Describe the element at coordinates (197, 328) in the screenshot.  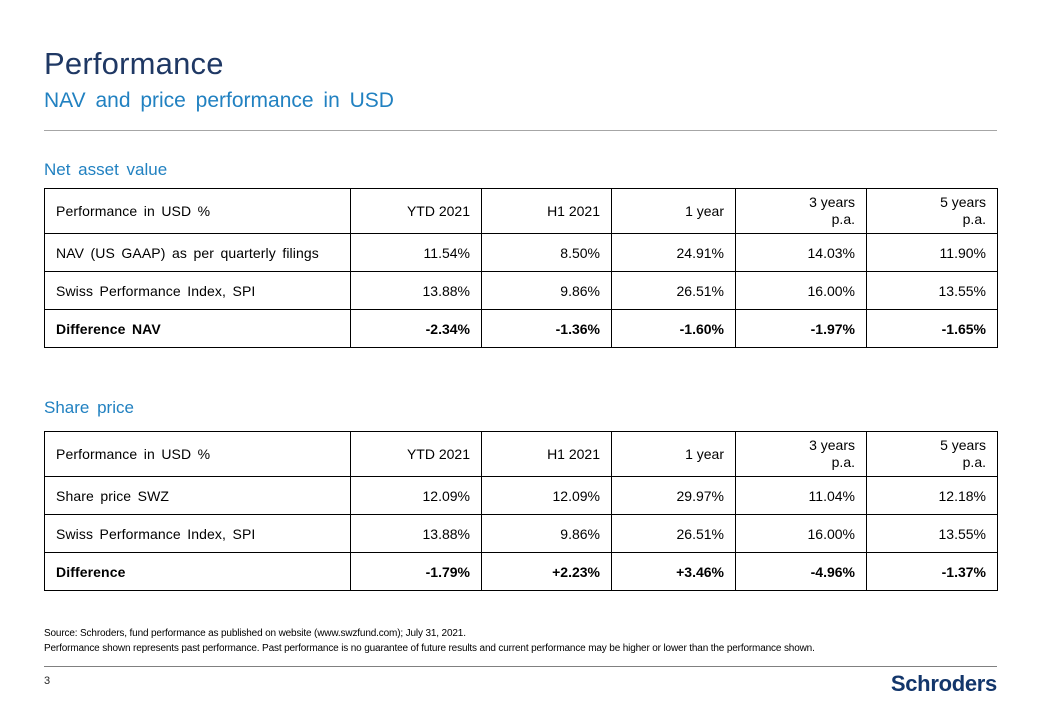
I see `row-label: Difference NAV` at that location.